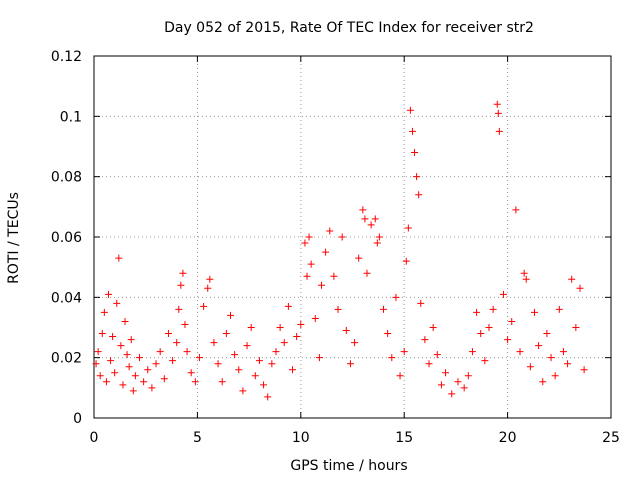  What do you see at coordinates (14, 238) in the screenshot?
I see `y-axis-label: ROTI / TECUs` at bounding box center [14, 238].